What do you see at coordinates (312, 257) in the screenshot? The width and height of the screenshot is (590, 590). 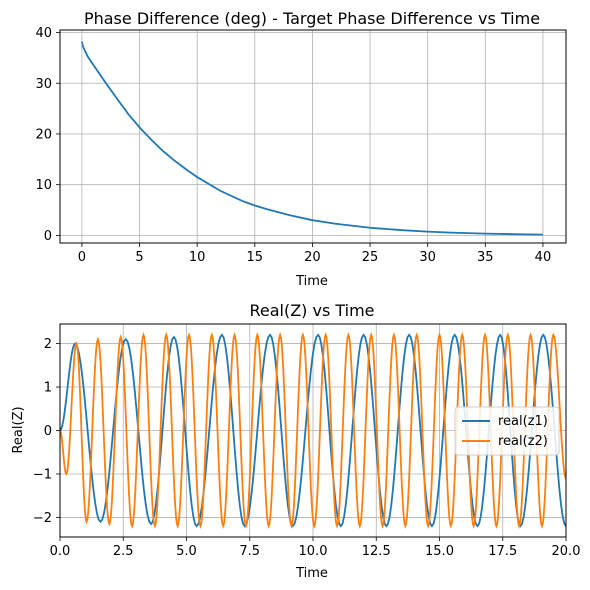 I see `x-tick-label: 20` at bounding box center [312, 257].